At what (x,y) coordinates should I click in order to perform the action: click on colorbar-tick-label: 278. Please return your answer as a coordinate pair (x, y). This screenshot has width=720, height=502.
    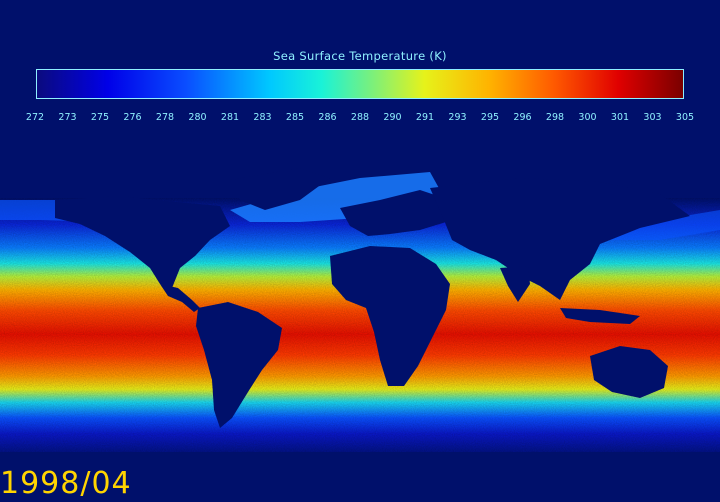
    Looking at the image, I should click on (165, 117).